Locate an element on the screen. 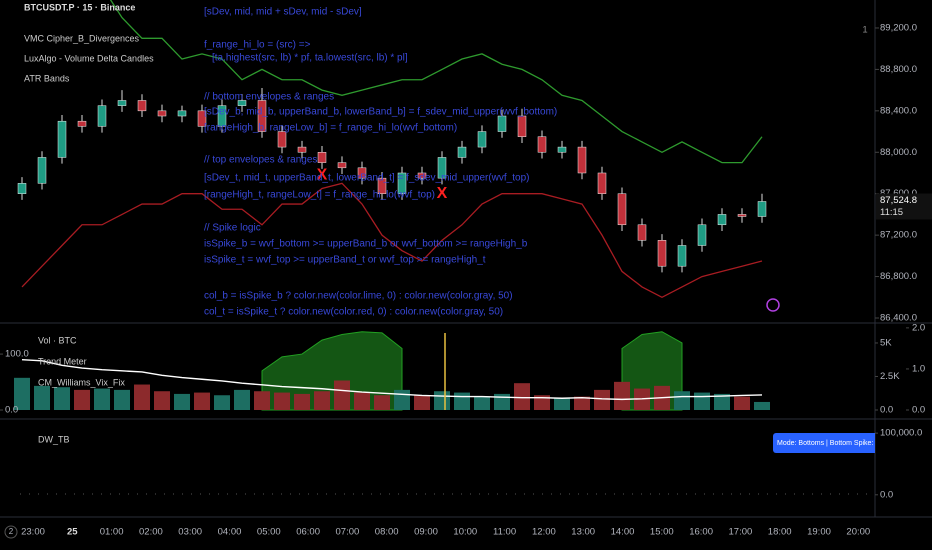 Image resolution: width=932 pixels, height=550 pixels. last-price-tag is located at coordinates (904, 206).